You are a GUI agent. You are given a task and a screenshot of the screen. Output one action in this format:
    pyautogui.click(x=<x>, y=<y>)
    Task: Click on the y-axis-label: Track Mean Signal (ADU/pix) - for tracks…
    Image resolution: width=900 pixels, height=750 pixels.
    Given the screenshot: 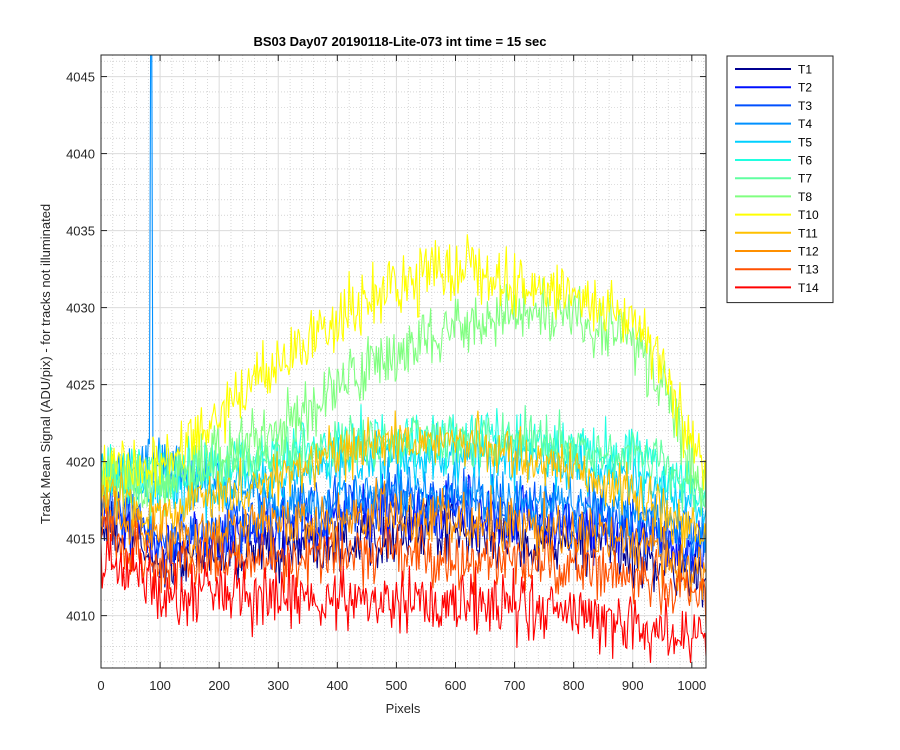 What is the action you would take?
    pyautogui.click(x=45, y=364)
    